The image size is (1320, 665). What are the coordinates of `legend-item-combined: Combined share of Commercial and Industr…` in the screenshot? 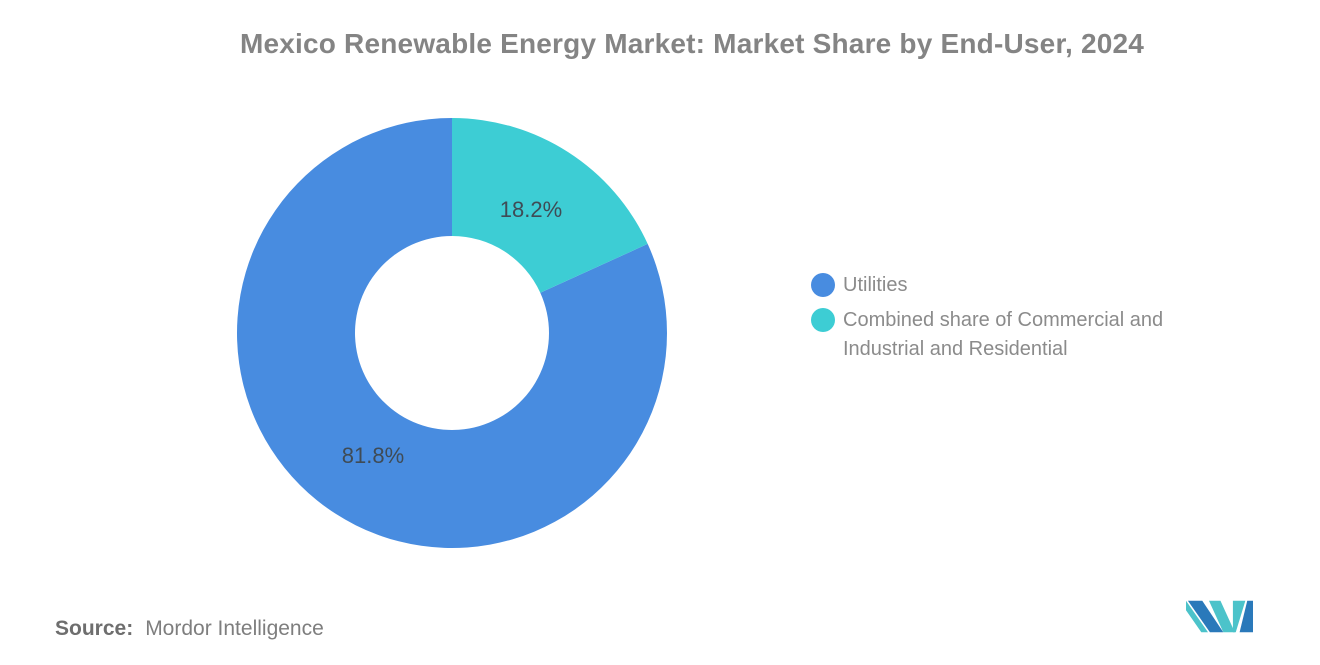 It's located at (1011, 335).